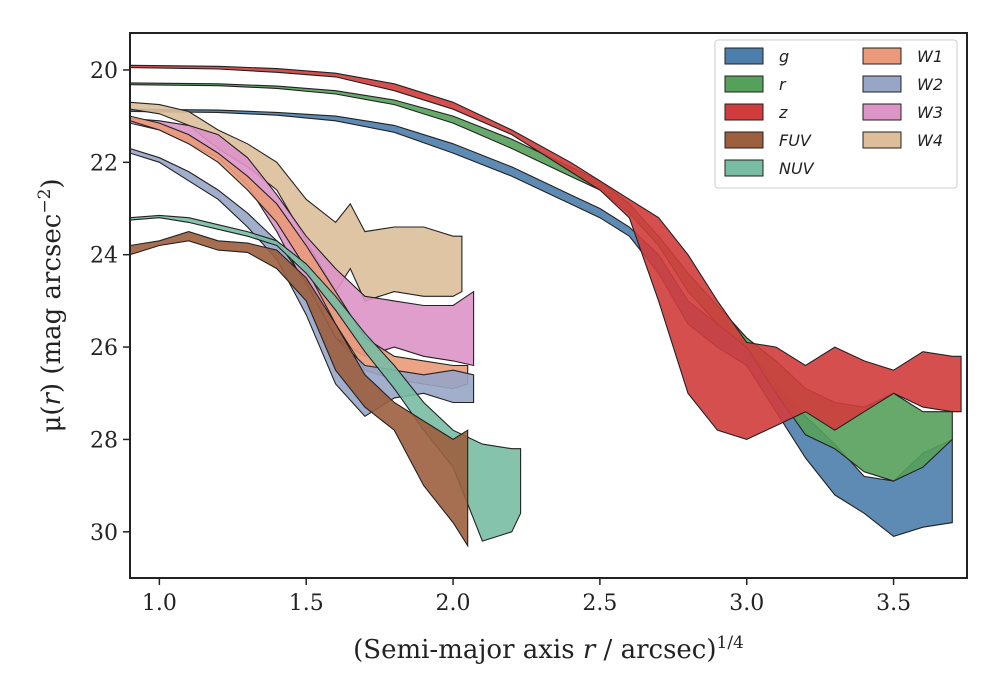 The height and width of the screenshot is (700, 1000). What do you see at coordinates (783, 112) in the screenshot?
I see `legend-label-z: z` at bounding box center [783, 112].